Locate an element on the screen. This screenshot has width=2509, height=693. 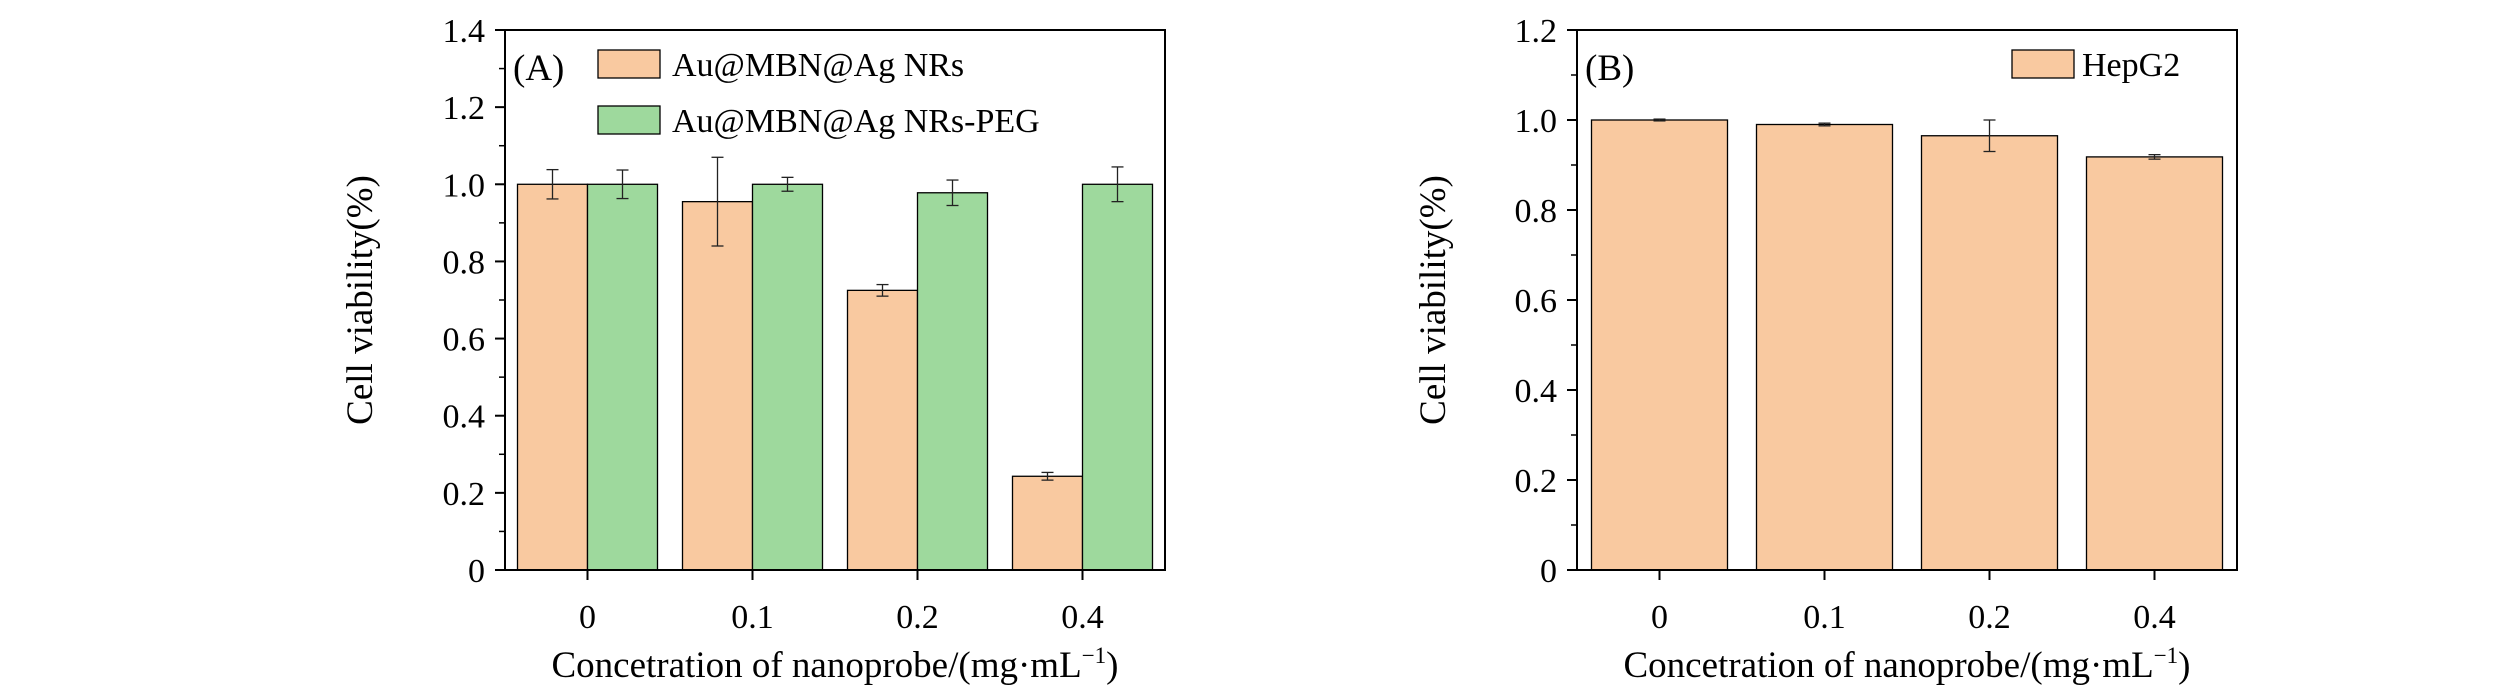
panel-a-x-tick-label-1: 0.1 is located at coordinates (752, 617).